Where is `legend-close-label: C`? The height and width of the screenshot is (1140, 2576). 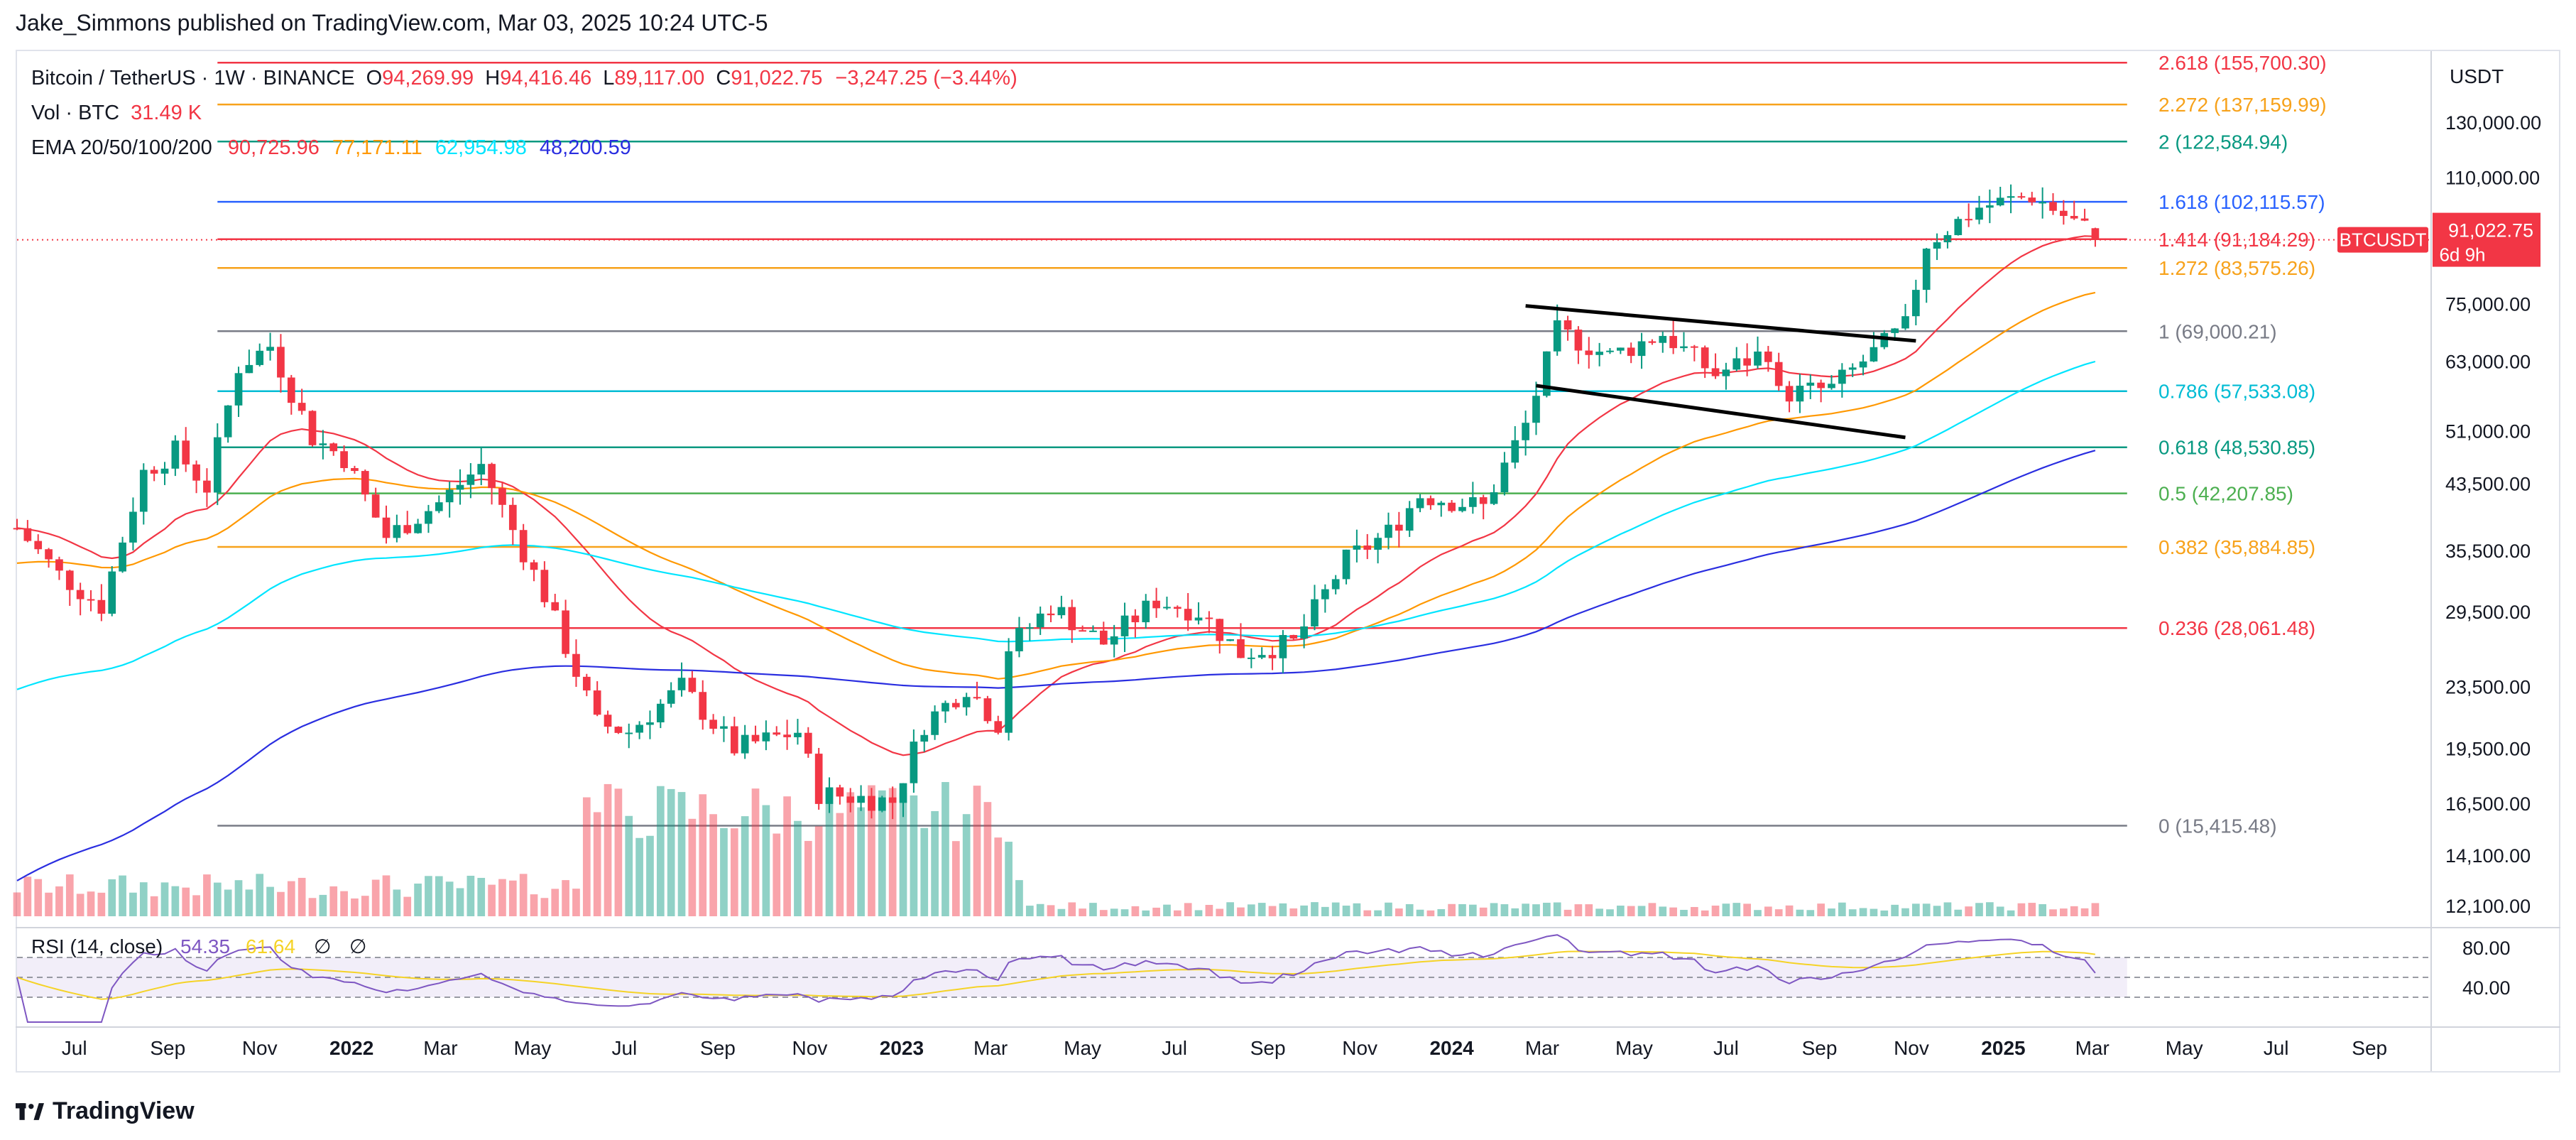 legend-close-label: C is located at coordinates (723, 78).